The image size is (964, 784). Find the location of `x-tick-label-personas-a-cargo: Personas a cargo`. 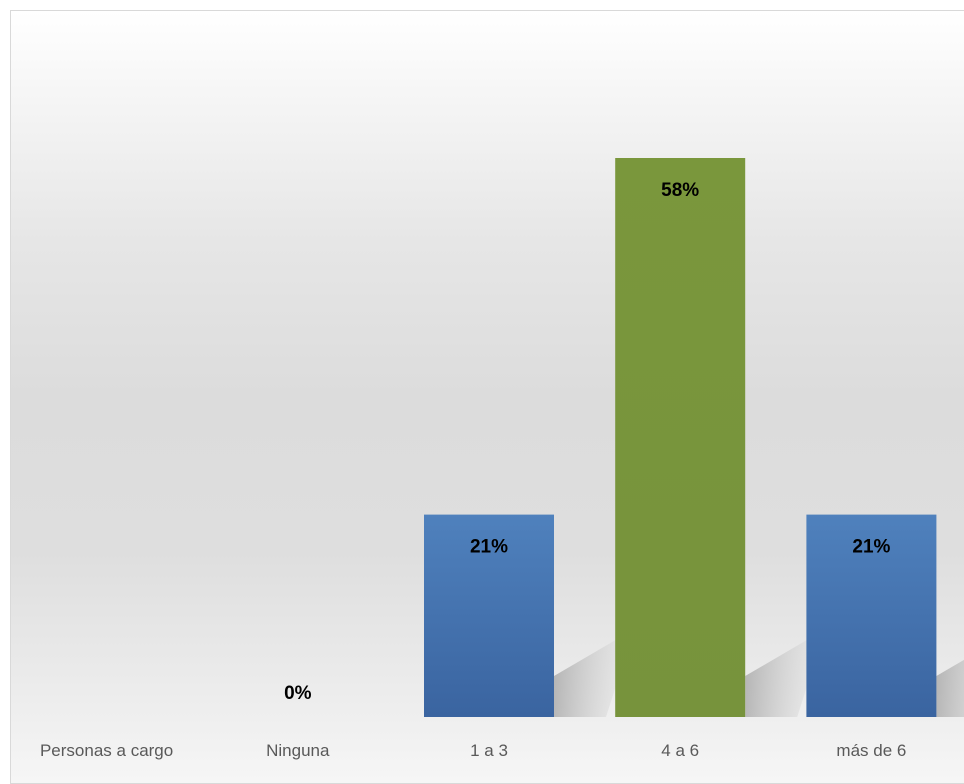

x-tick-label-personas-a-cargo: Personas a cargo is located at coordinates (106, 750).